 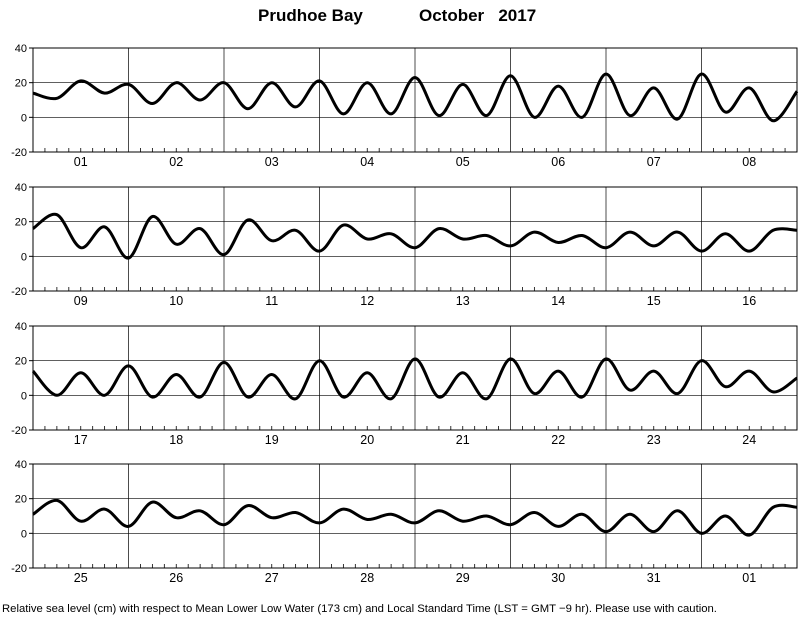 What do you see at coordinates (477, 15) in the screenshot?
I see `chart-title-period: October 2017` at bounding box center [477, 15].